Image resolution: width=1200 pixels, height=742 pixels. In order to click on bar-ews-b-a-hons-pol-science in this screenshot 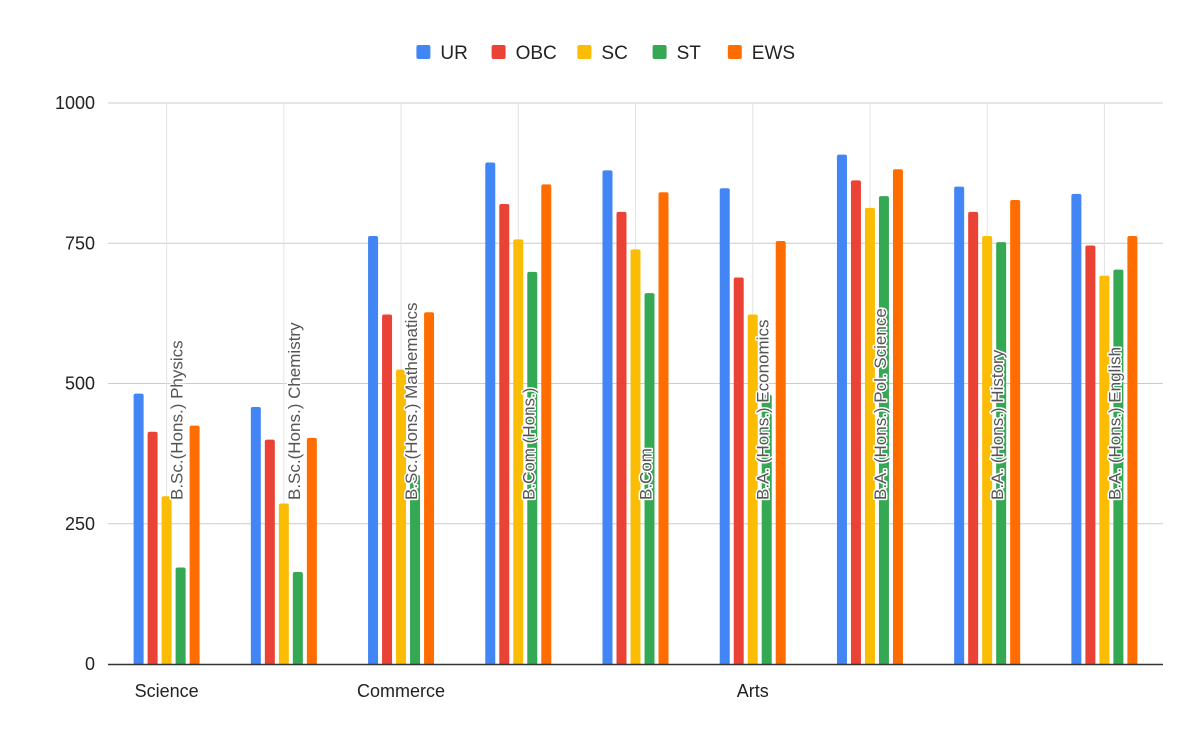, I will do `click(897, 416)`.